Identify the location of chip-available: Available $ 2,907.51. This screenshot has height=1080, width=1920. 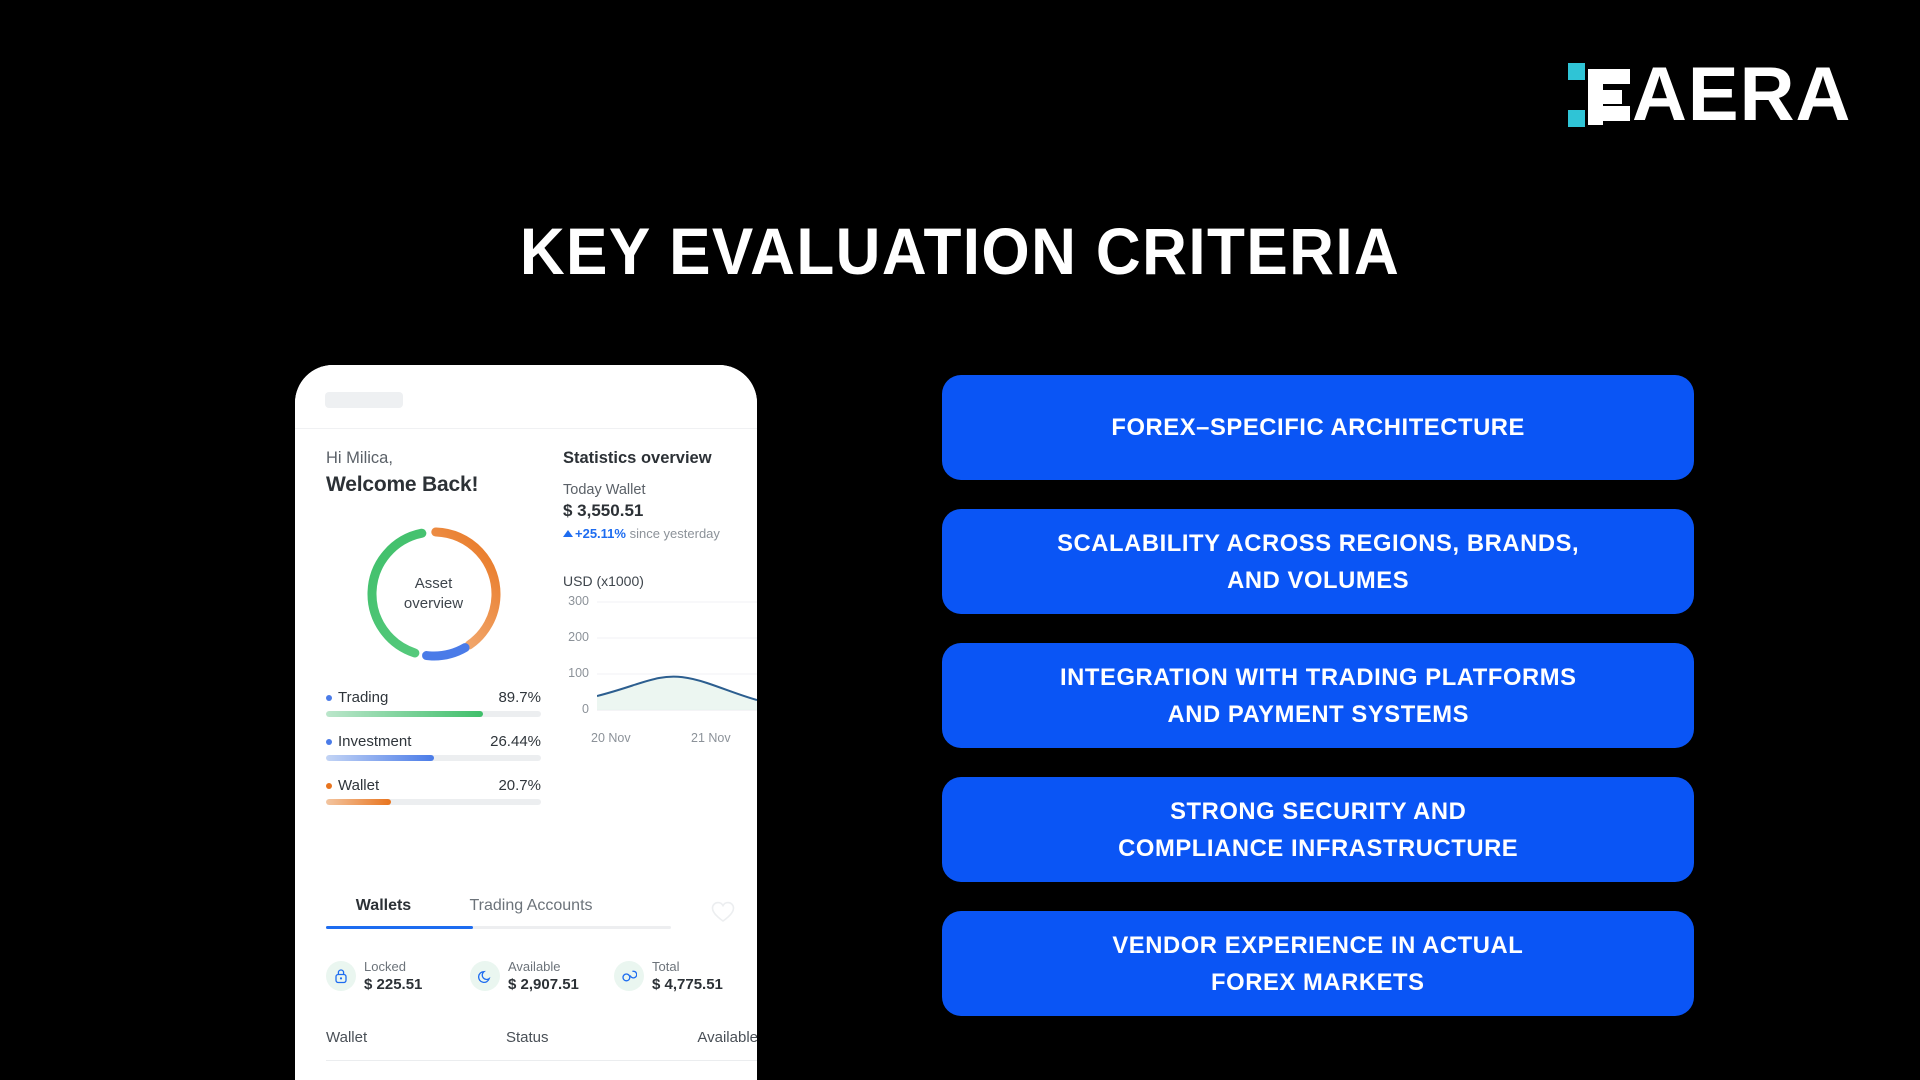
(542, 976).